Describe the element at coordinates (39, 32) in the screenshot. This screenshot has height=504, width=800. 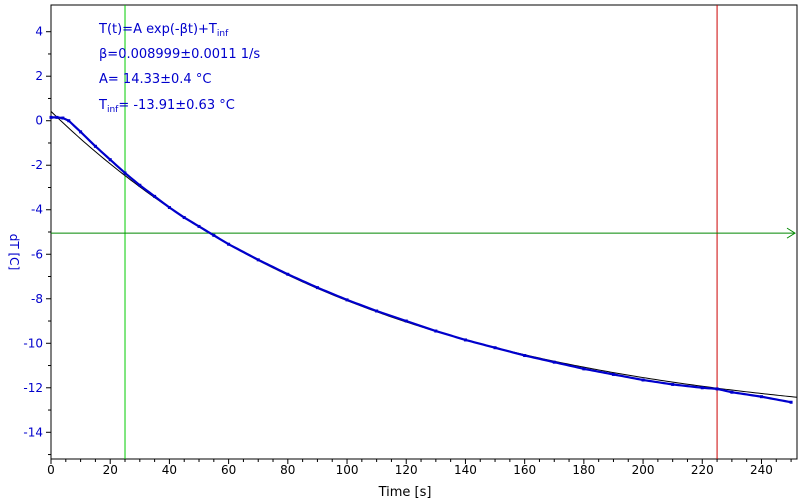
I see `y-tick-label: 4` at that location.